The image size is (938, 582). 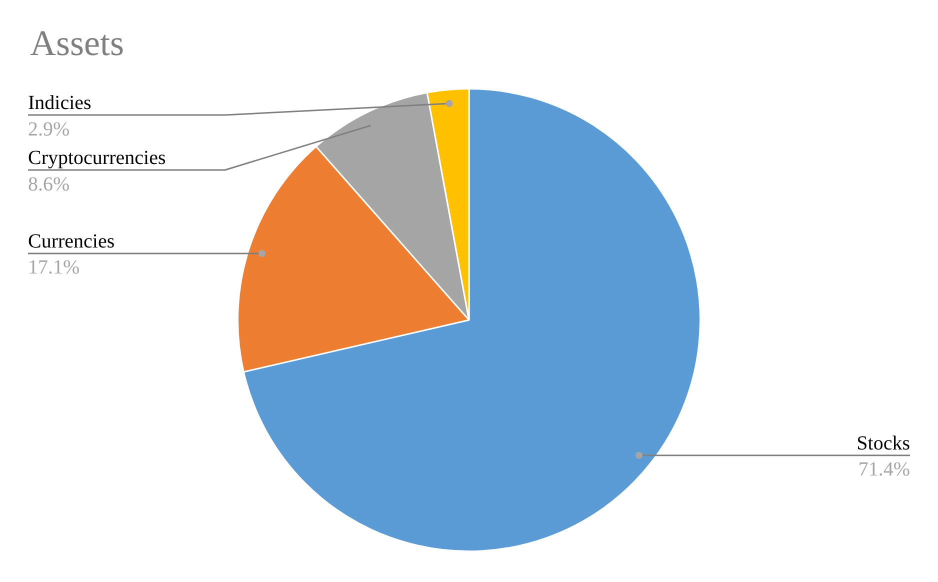 What do you see at coordinates (71, 241) in the screenshot?
I see `slice-label: Currencies` at bounding box center [71, 241].